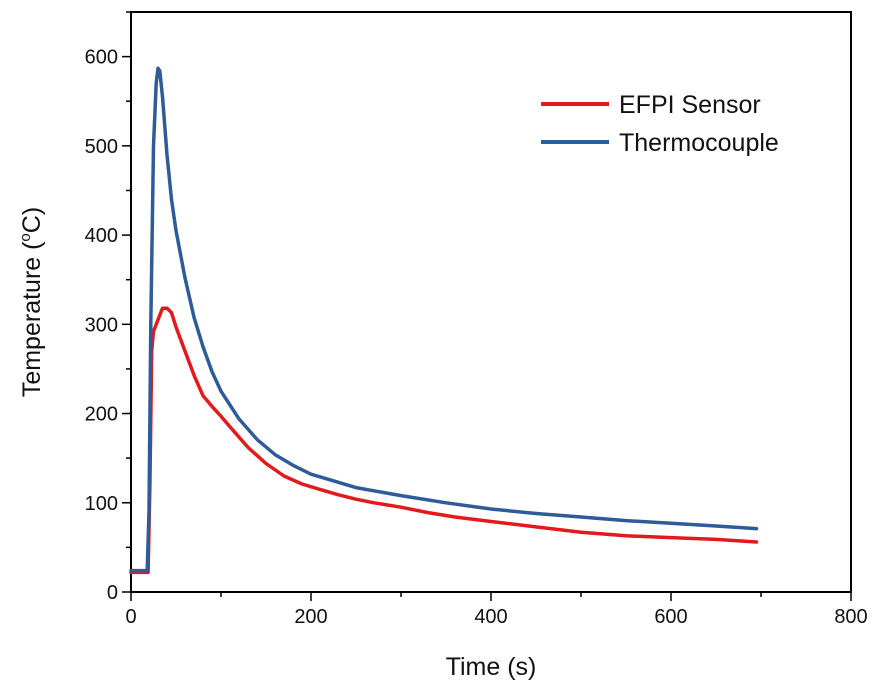  What do you see at coordinates (32, 319) in the screenshot?
I see `y-axis-title-main: Temperature (` at bounding box center [32, 319].